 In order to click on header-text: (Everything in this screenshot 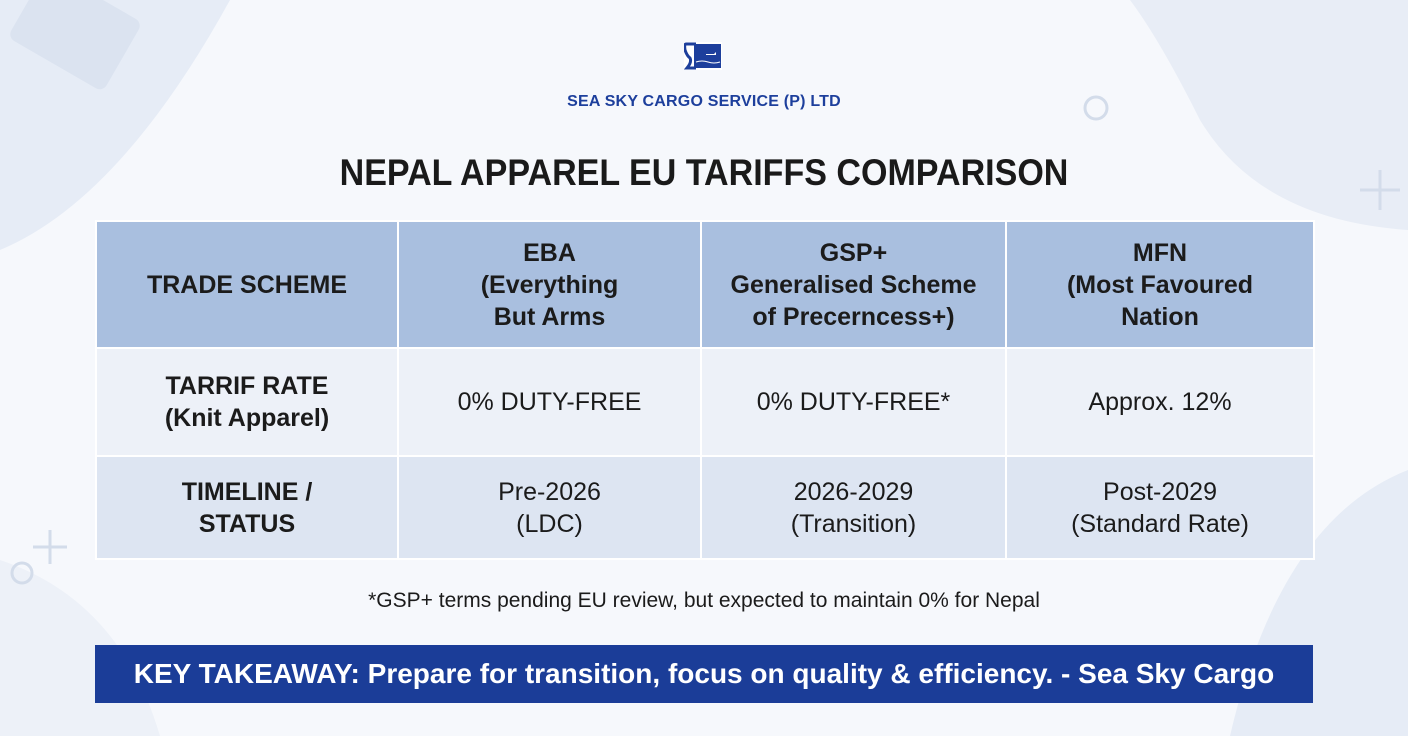, I will do `click(549, 284)`.